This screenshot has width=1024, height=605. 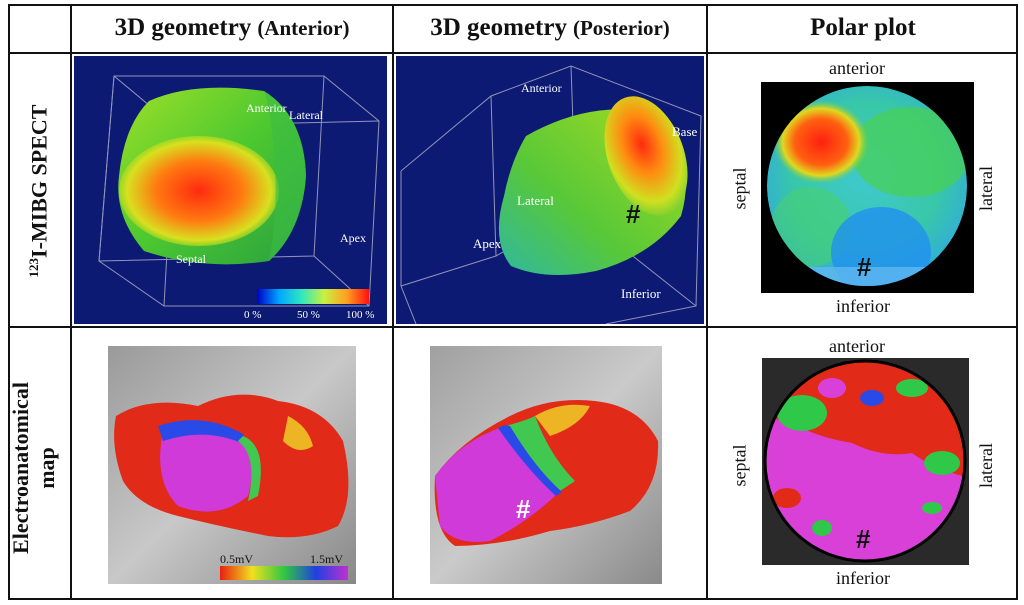 I want to click on polar-eam-anterior: anterior, so click(x=857, y=346).